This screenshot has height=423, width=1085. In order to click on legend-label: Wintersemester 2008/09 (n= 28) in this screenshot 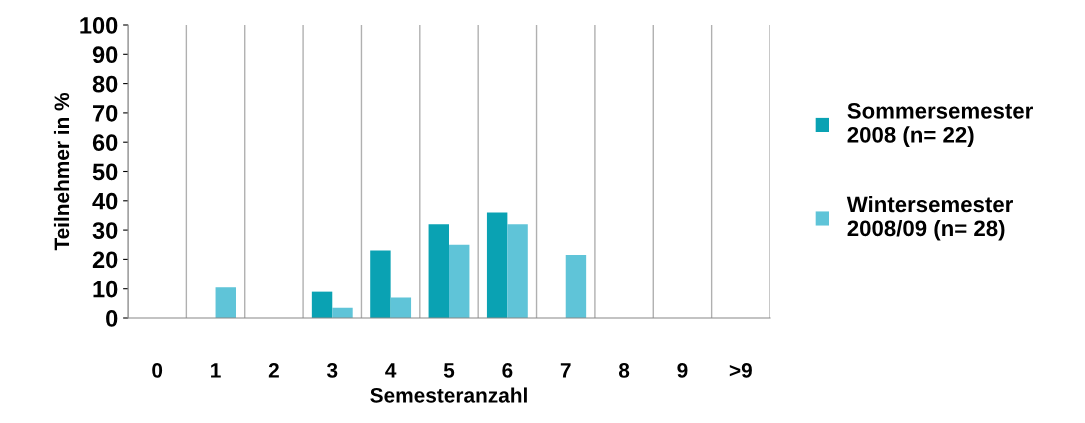, I will do `click(929, 218)`.